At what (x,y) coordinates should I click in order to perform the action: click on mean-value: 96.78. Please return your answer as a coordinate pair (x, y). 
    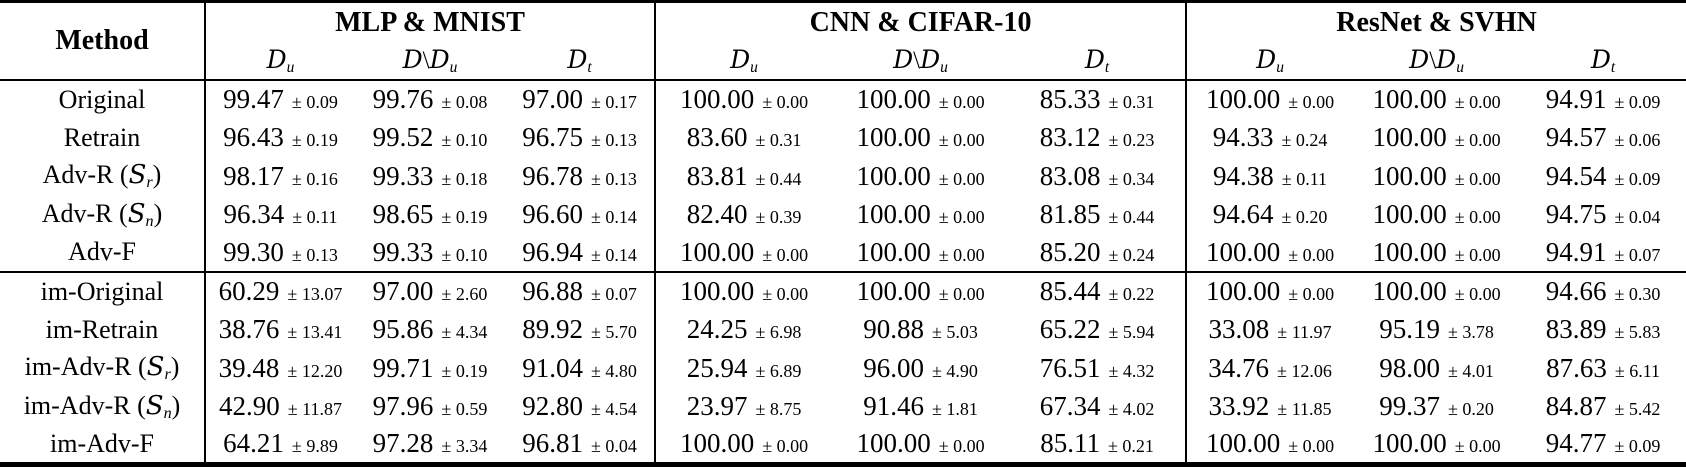
    Looking at the image, I should click on (552, 175).